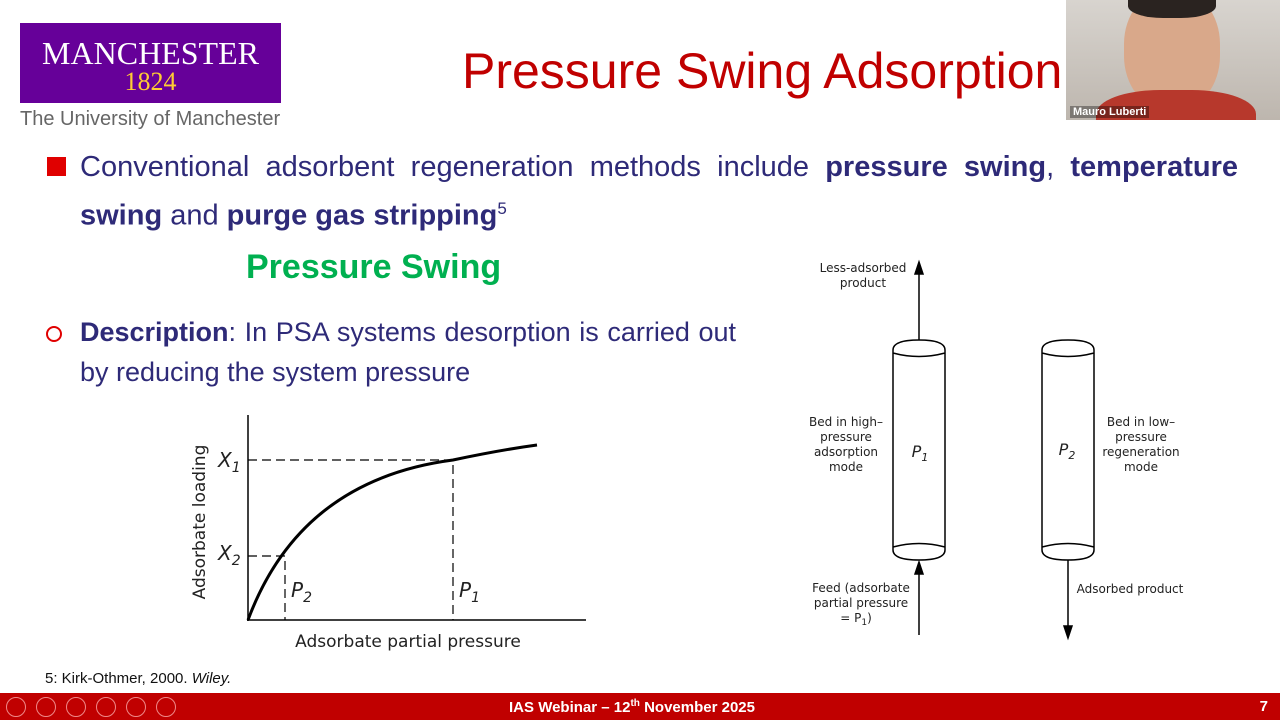 This screenshot has width=1280, height=720. I want to click on logo-box: MANCHESTER 1824, so click(150, 63).